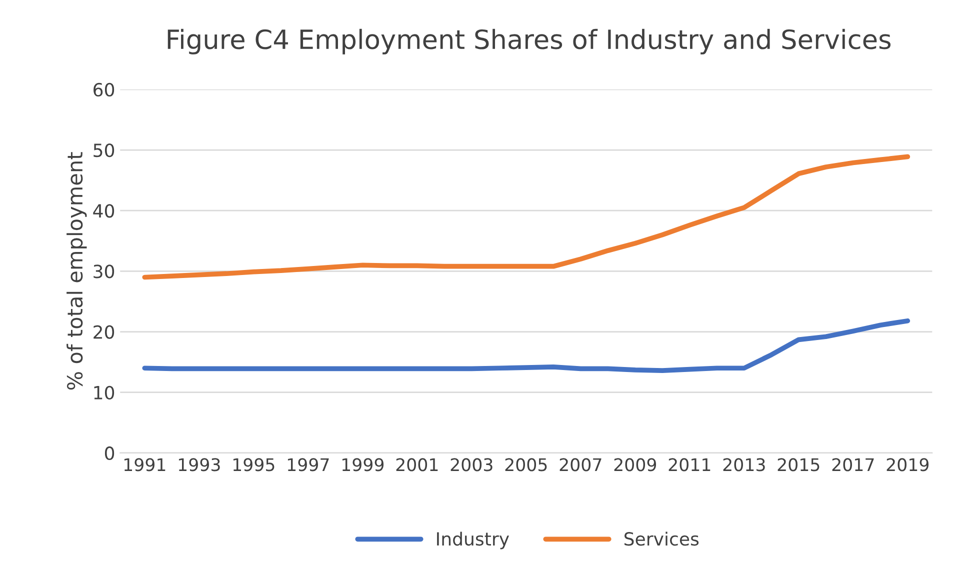 The height and width of the screenshot is (577, 961). What do you see at coordinates (581, 465) in the screenshot?
I see `x-tick-label: 2007` at bounding box center [581, 465].